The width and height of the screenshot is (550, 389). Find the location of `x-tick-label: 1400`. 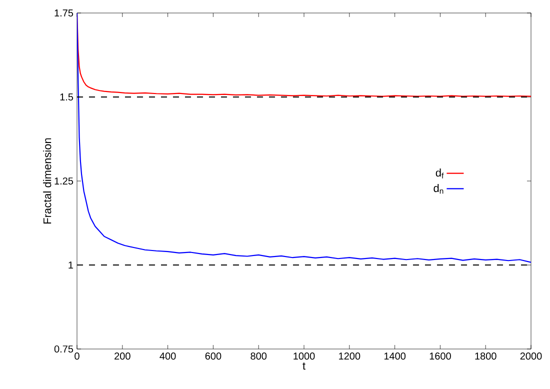

x-tick-label: 1400 is located at coordinates (395, 356).